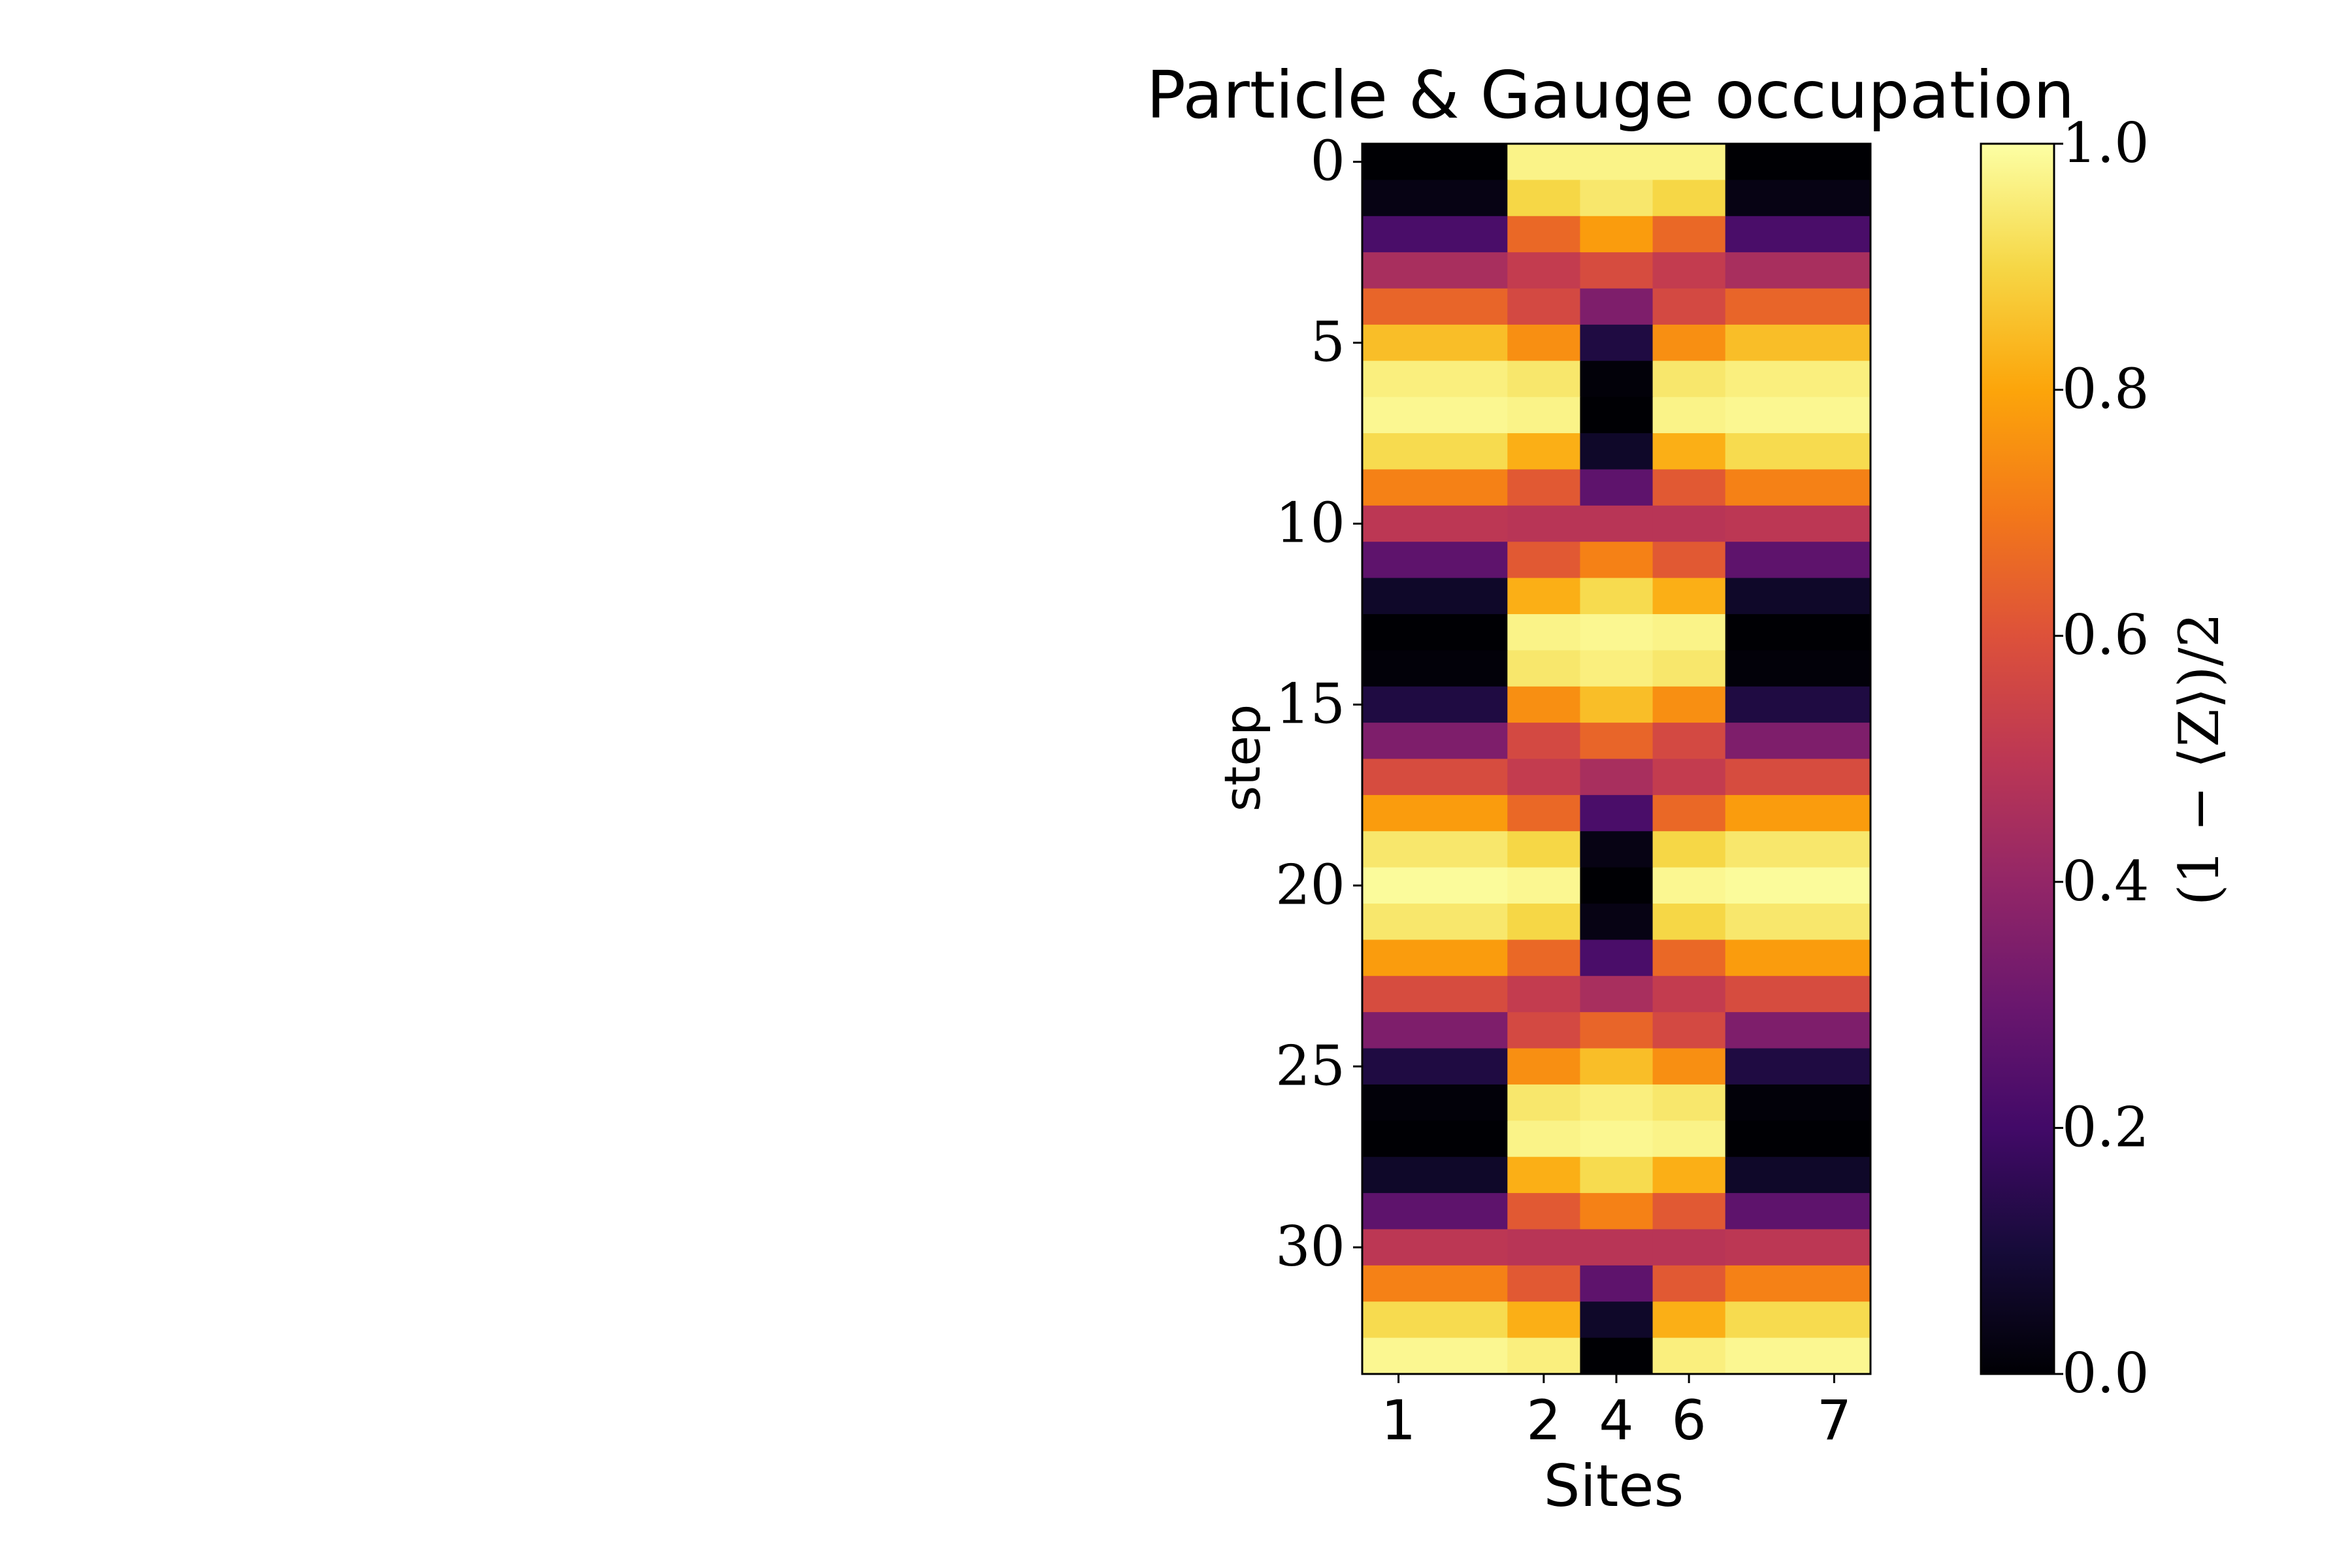  I want to click on colorbar-tick-label: 0.8, so click(2105, 389).